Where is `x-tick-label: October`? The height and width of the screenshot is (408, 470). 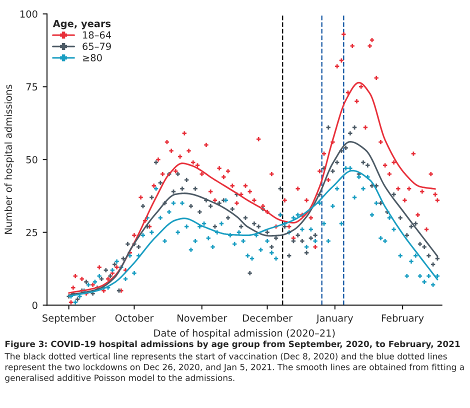 x-tick-label: October is located at coordinates (134, 318).